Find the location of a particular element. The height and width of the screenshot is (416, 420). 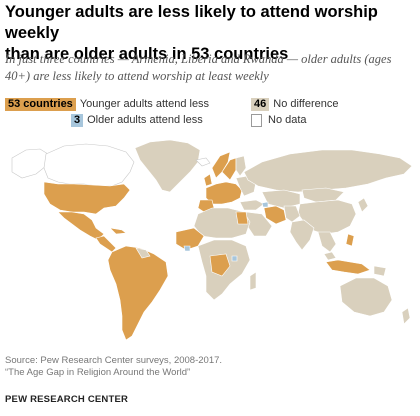

legend-no-difference-label: No difference is located at coordinates (306, 104).